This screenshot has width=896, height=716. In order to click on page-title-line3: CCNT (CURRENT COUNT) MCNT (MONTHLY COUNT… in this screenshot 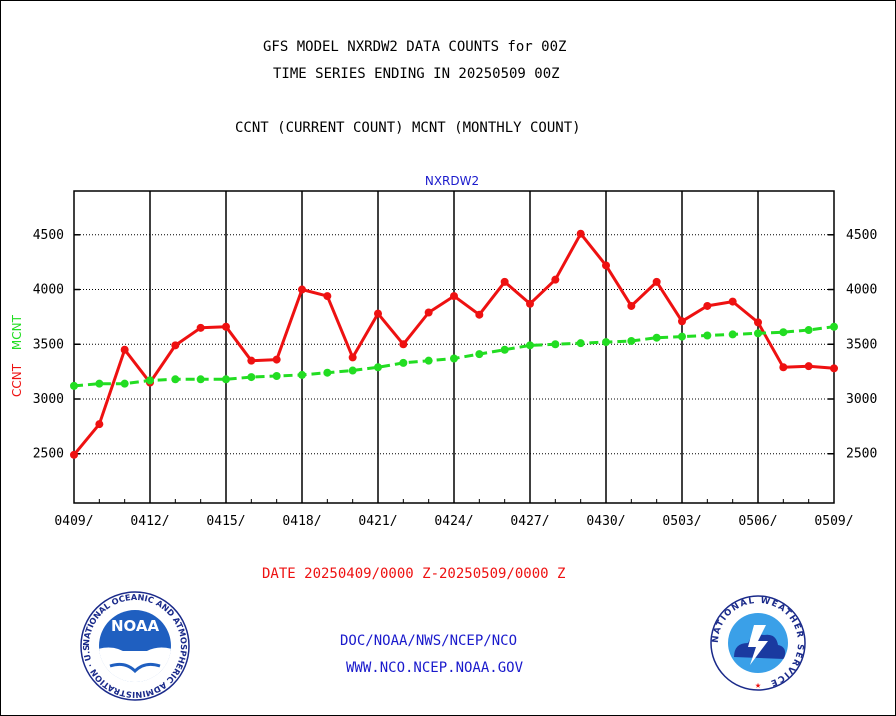, I will do `click(408, 128)`.